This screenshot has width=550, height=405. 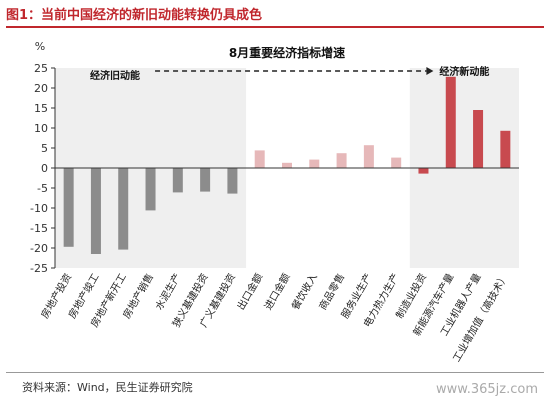 What do you see at coordinates (287, 52) in the screenshot?
I see `chart-title: 8月重要经济指标增速` at bounding box center [287, 52].